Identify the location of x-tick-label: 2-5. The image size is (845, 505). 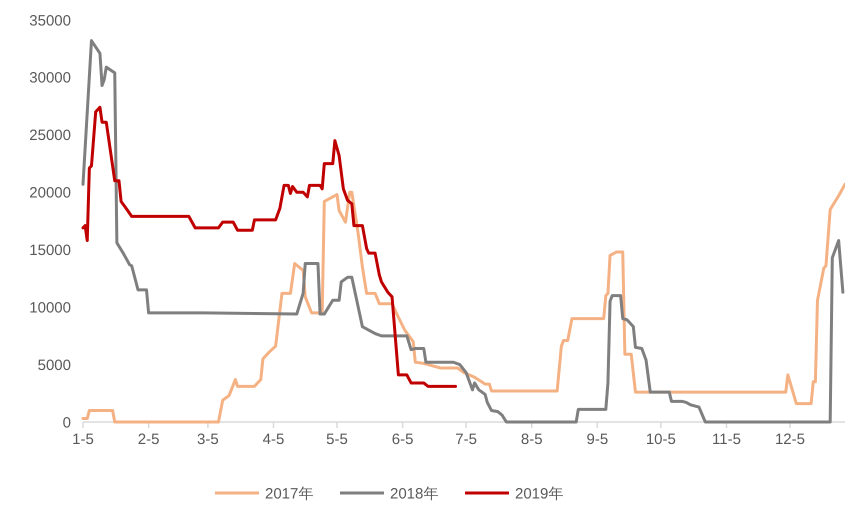
(149, 439).